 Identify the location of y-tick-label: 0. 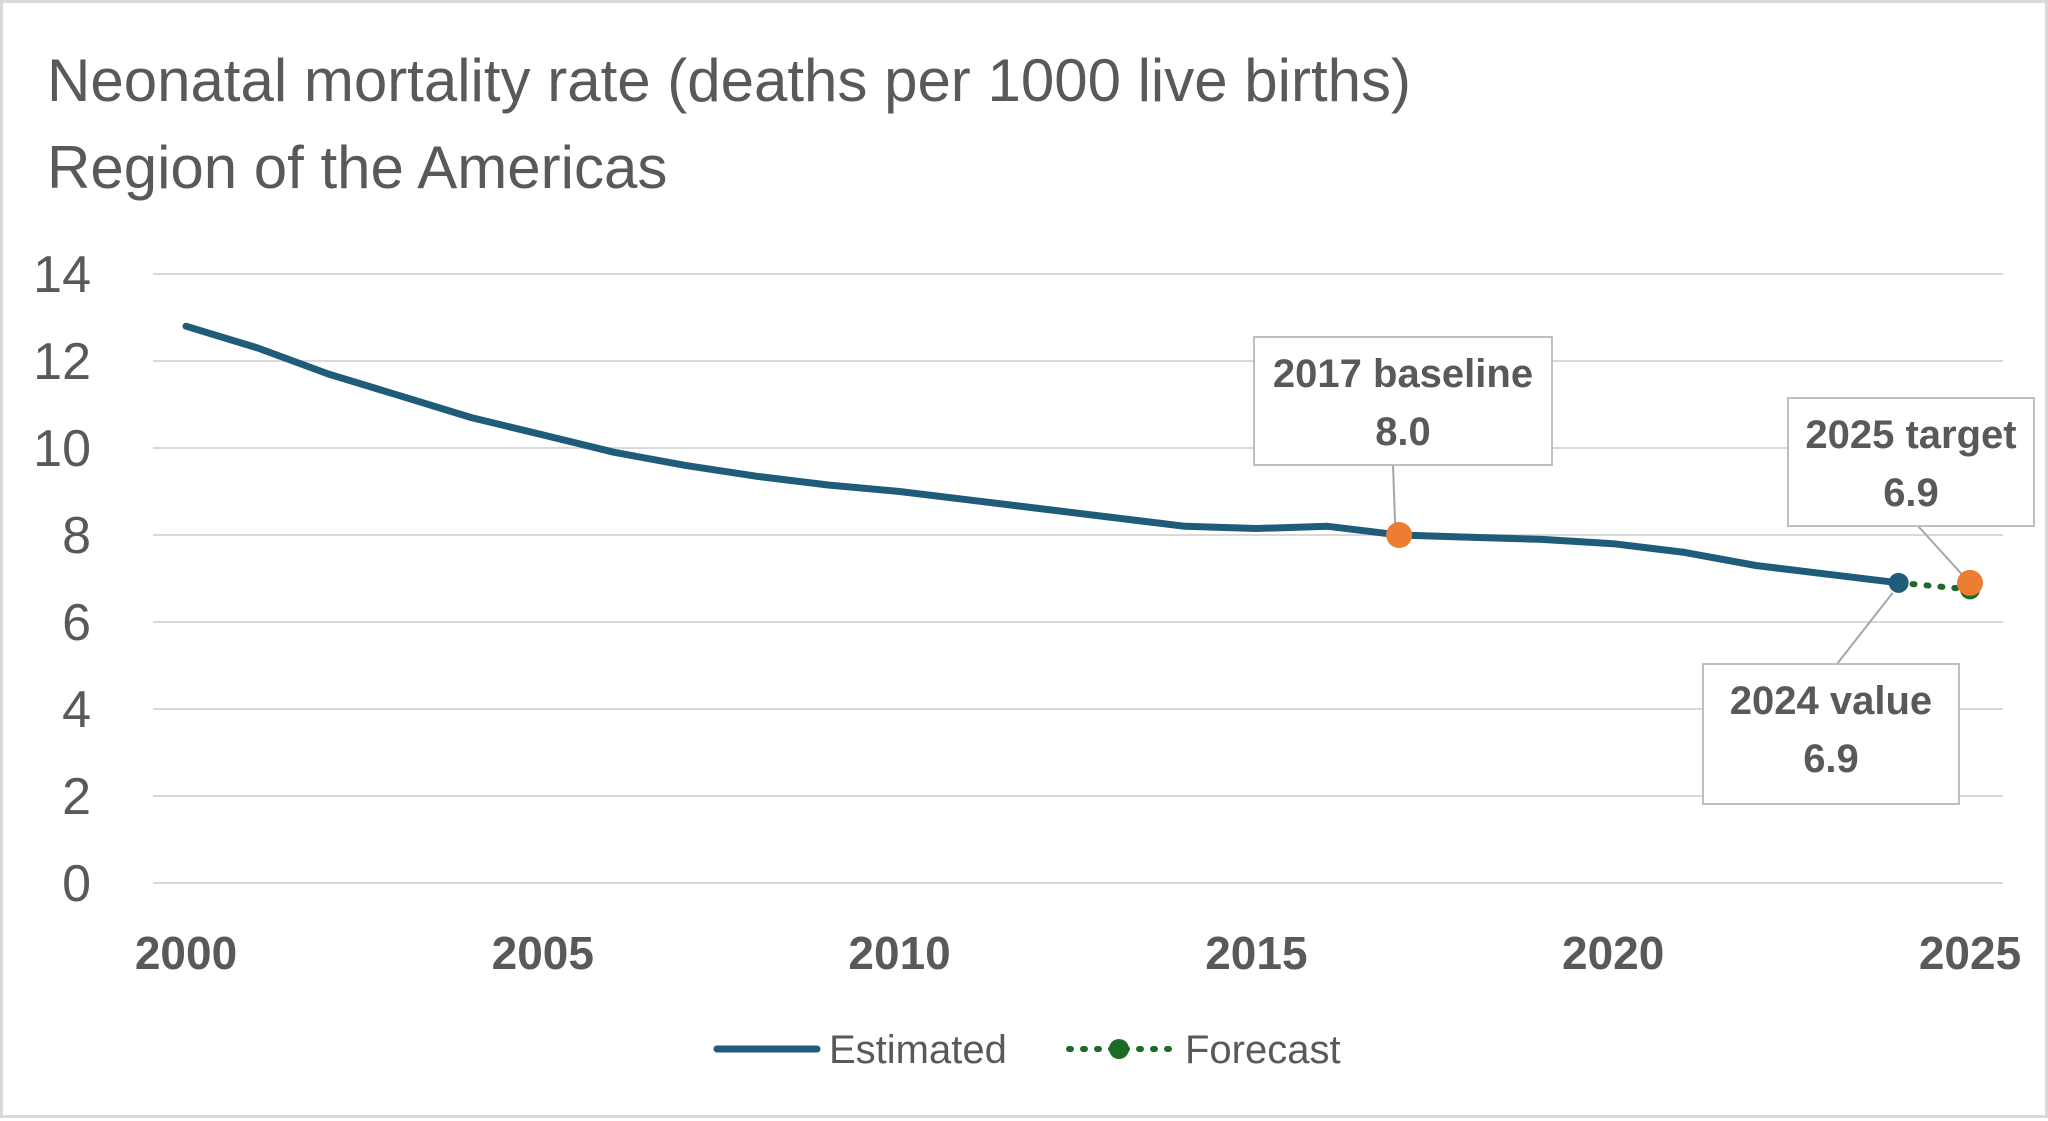
(76, 884).